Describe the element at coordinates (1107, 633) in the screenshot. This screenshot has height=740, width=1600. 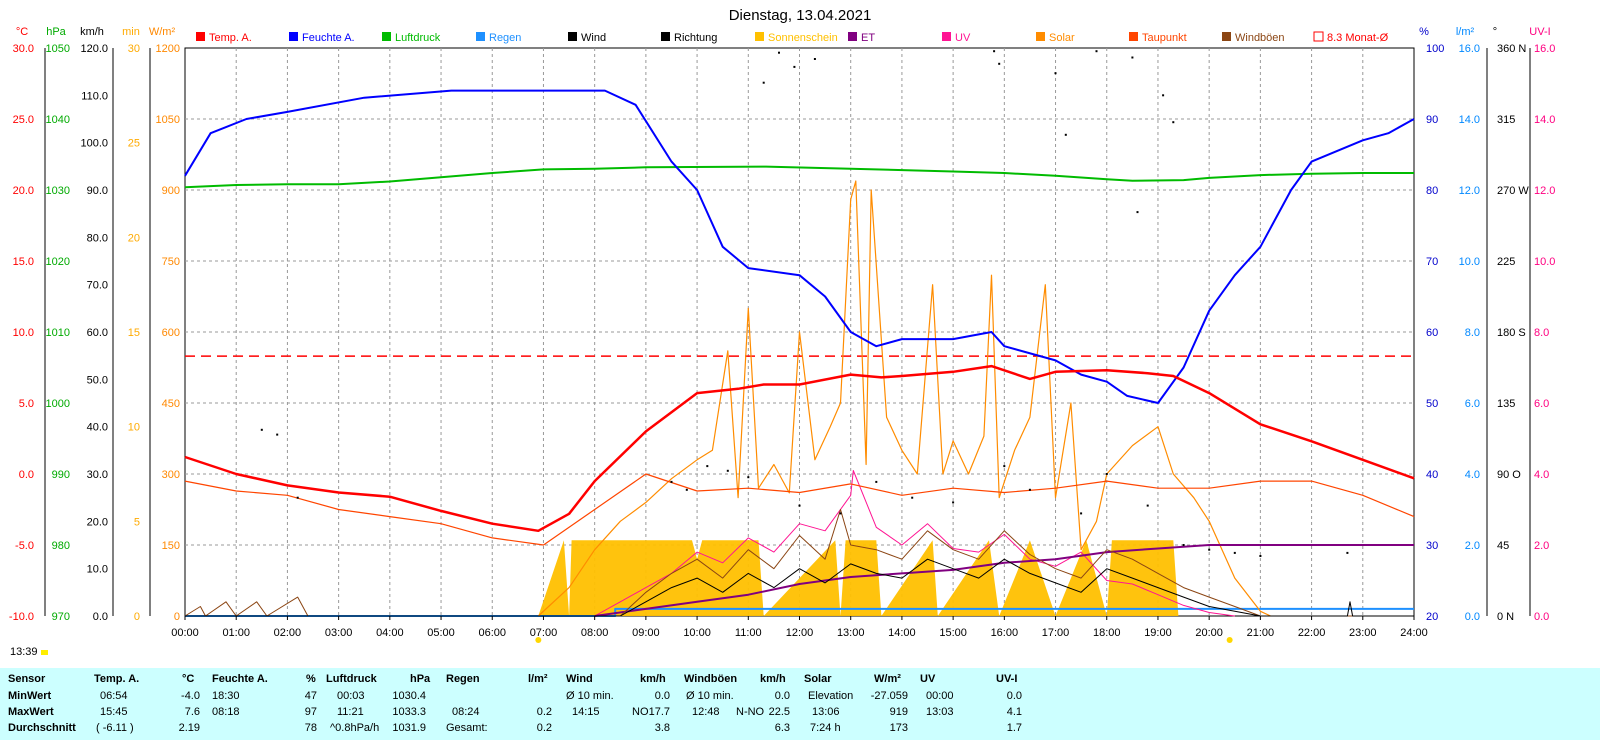
I see `time-tick-label: 18:00` at that location.